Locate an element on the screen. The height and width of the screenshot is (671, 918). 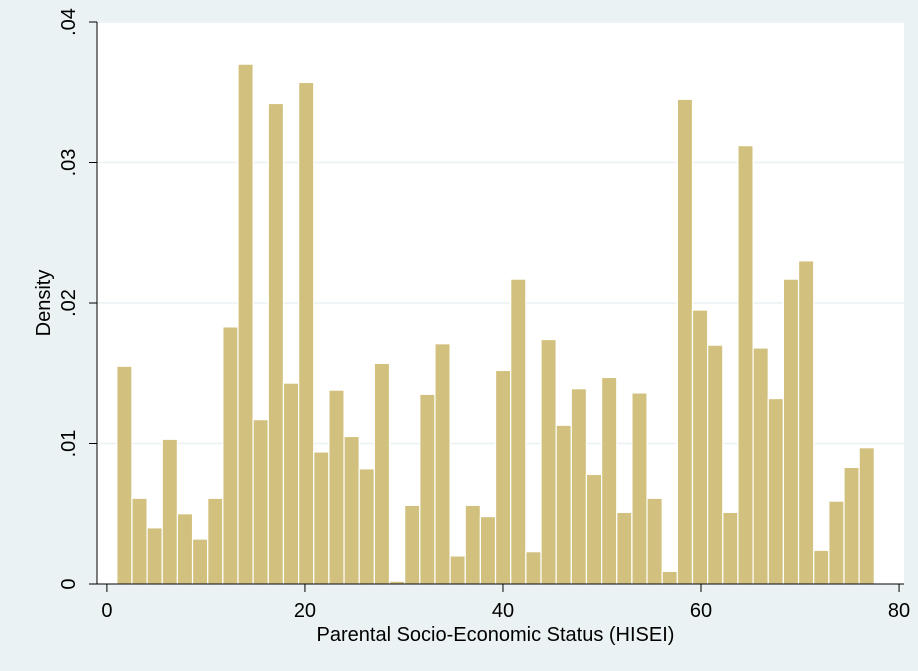
x-tick-label: 20 is located at coordinates (305, 611).